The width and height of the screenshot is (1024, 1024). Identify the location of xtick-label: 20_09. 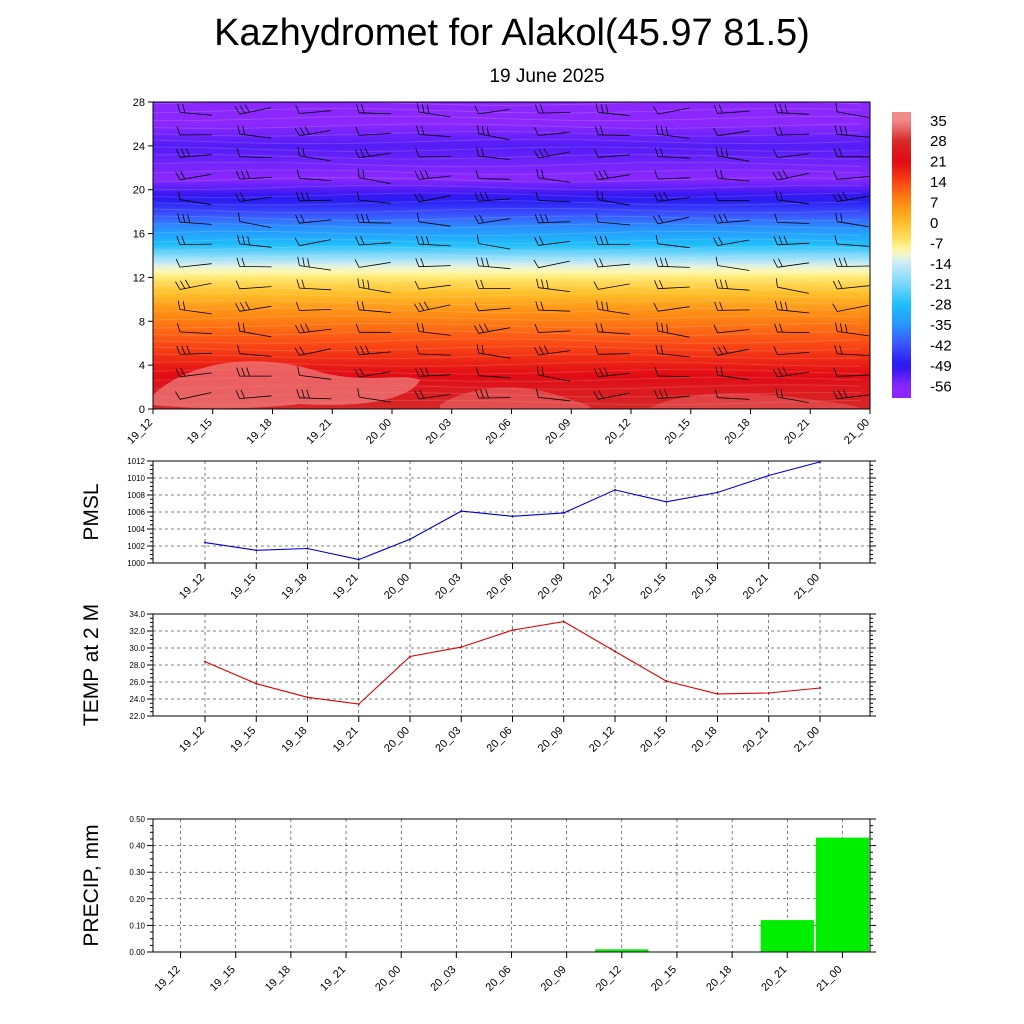
(554, 979).